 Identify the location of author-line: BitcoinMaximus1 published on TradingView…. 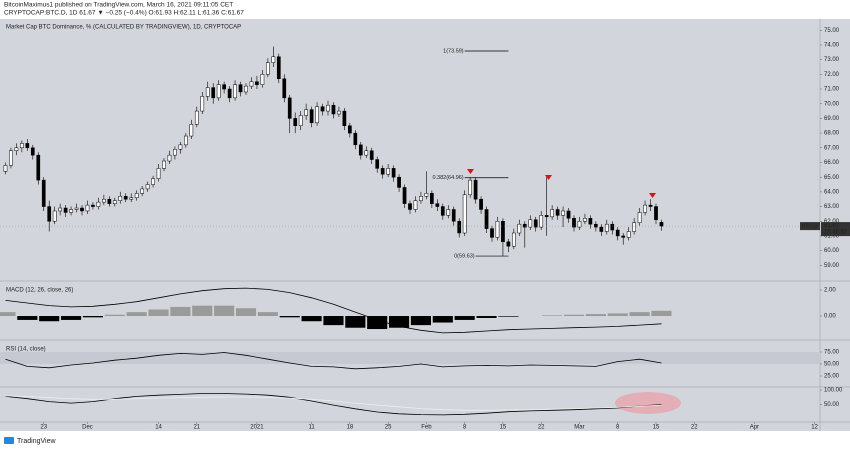
(118, 5).